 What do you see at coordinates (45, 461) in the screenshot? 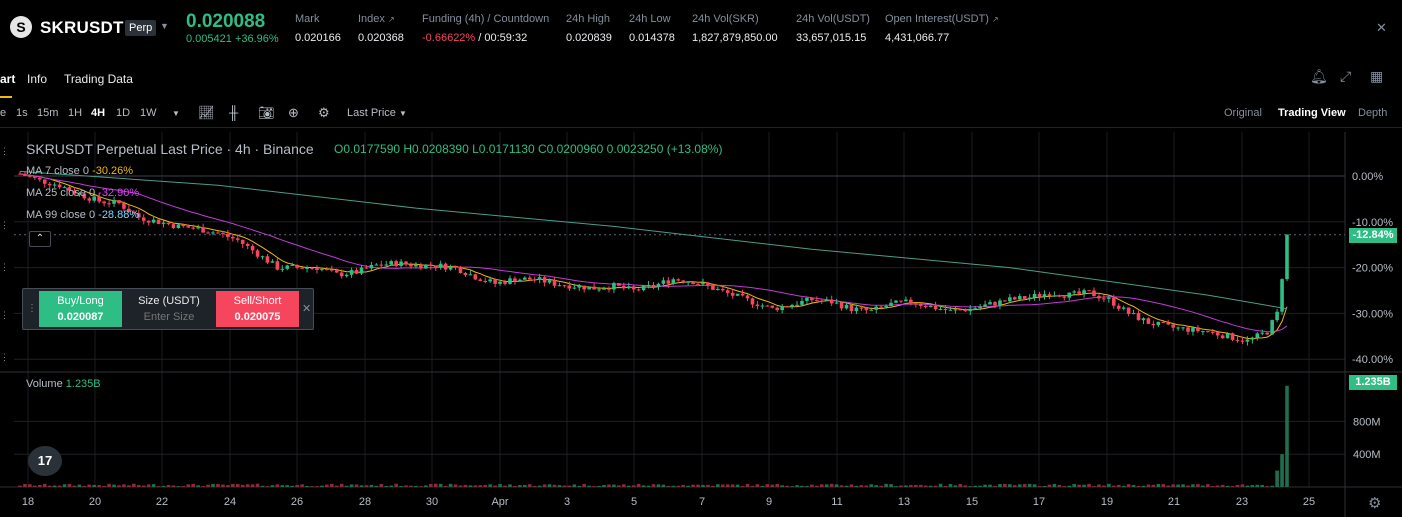
I see `tradingview-logo-icon: 17` at bounding box center [45, 461].